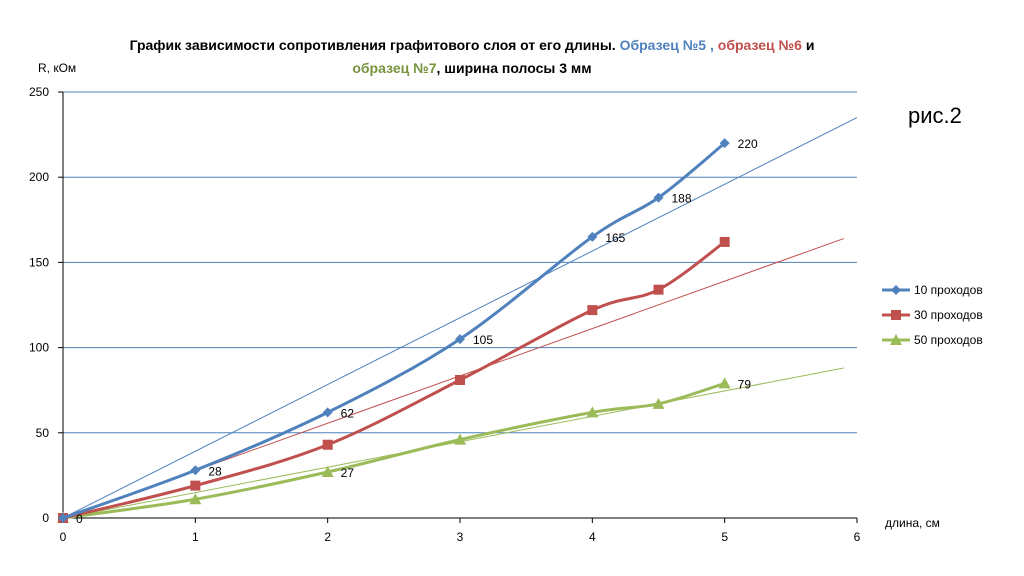  Describe the element at coordinates (63, 537) in the screenshot. I see `x-tick-label: 0` at that location.